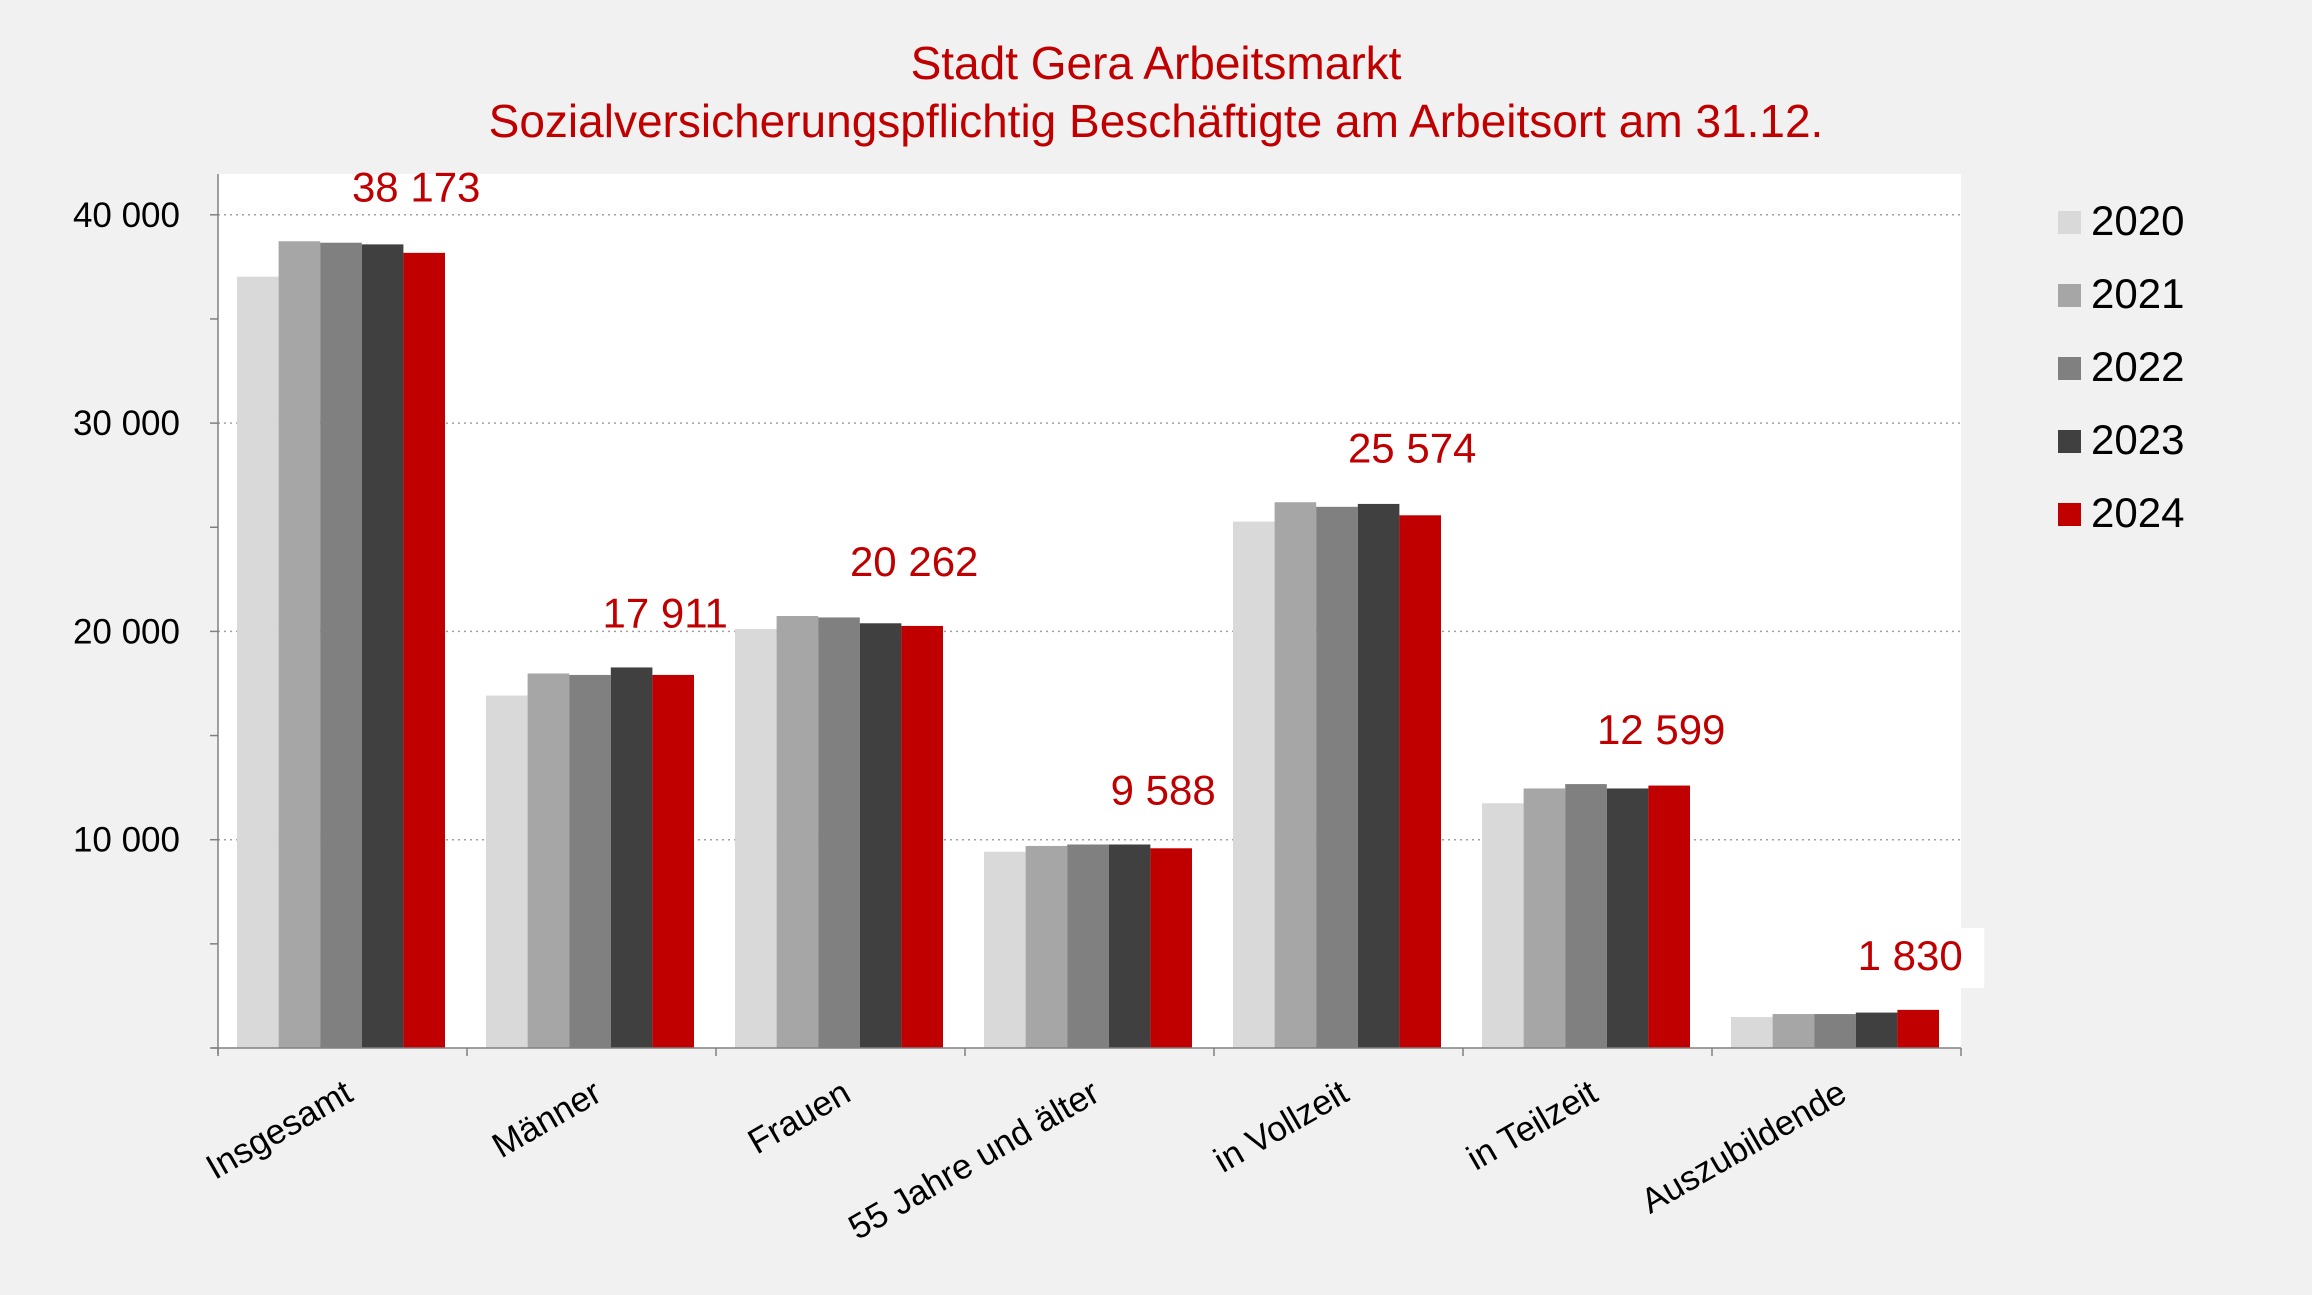 The height and width of the screenshot is (1295, 2312). I want to click on legend-swatch-2021, so click(2069, 295).